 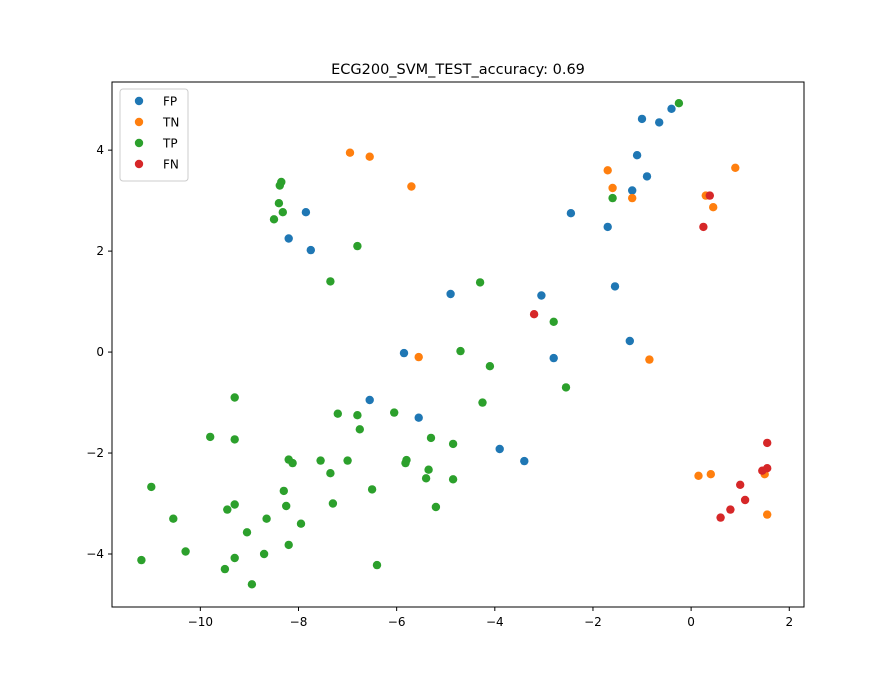 I want to click on series-fn, so click(x=650, y=356).